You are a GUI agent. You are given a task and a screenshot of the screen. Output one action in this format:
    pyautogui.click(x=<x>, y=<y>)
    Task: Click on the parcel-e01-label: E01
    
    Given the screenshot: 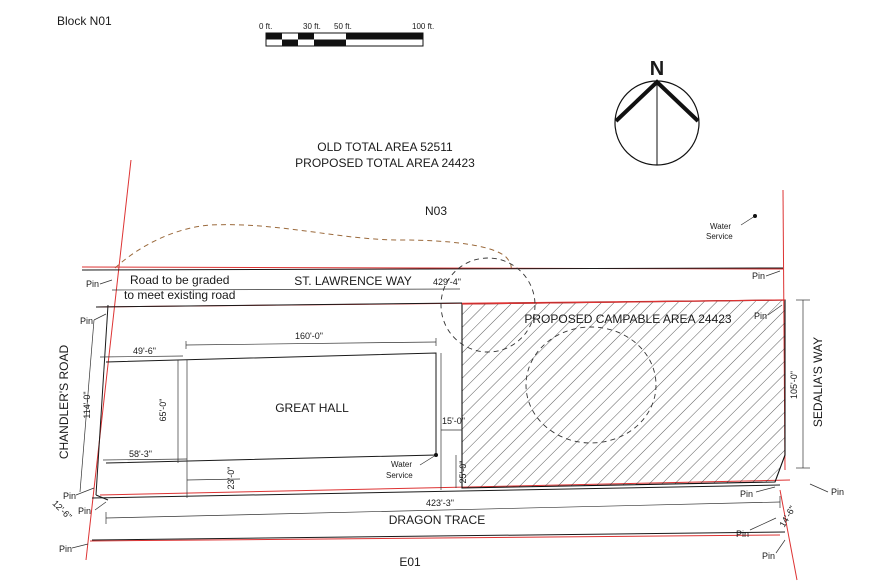 What is the action you would take?
    pyautogui.click(x=410, y=562)
    